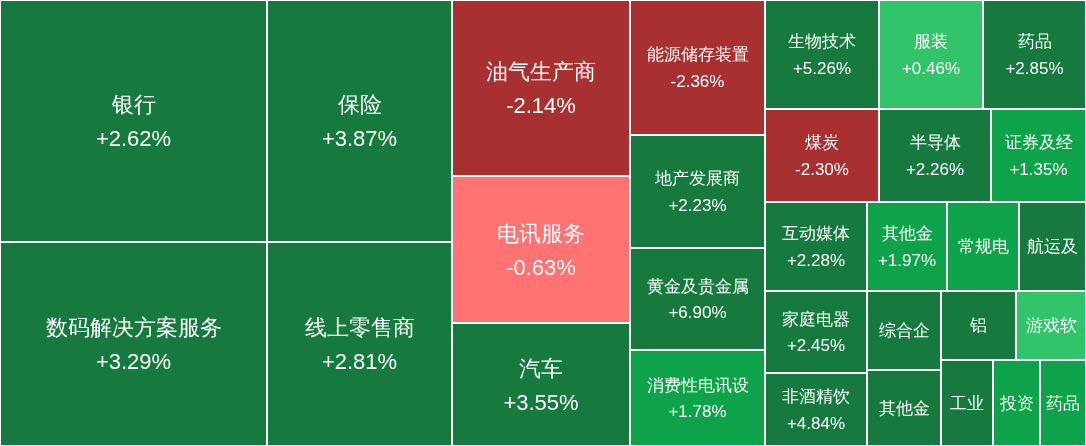 This screenshot has height=446, width=1086. Describe the element at coordinates (697, 55) in the screenshot. I see `category-label: 能源储存装置` at that location.